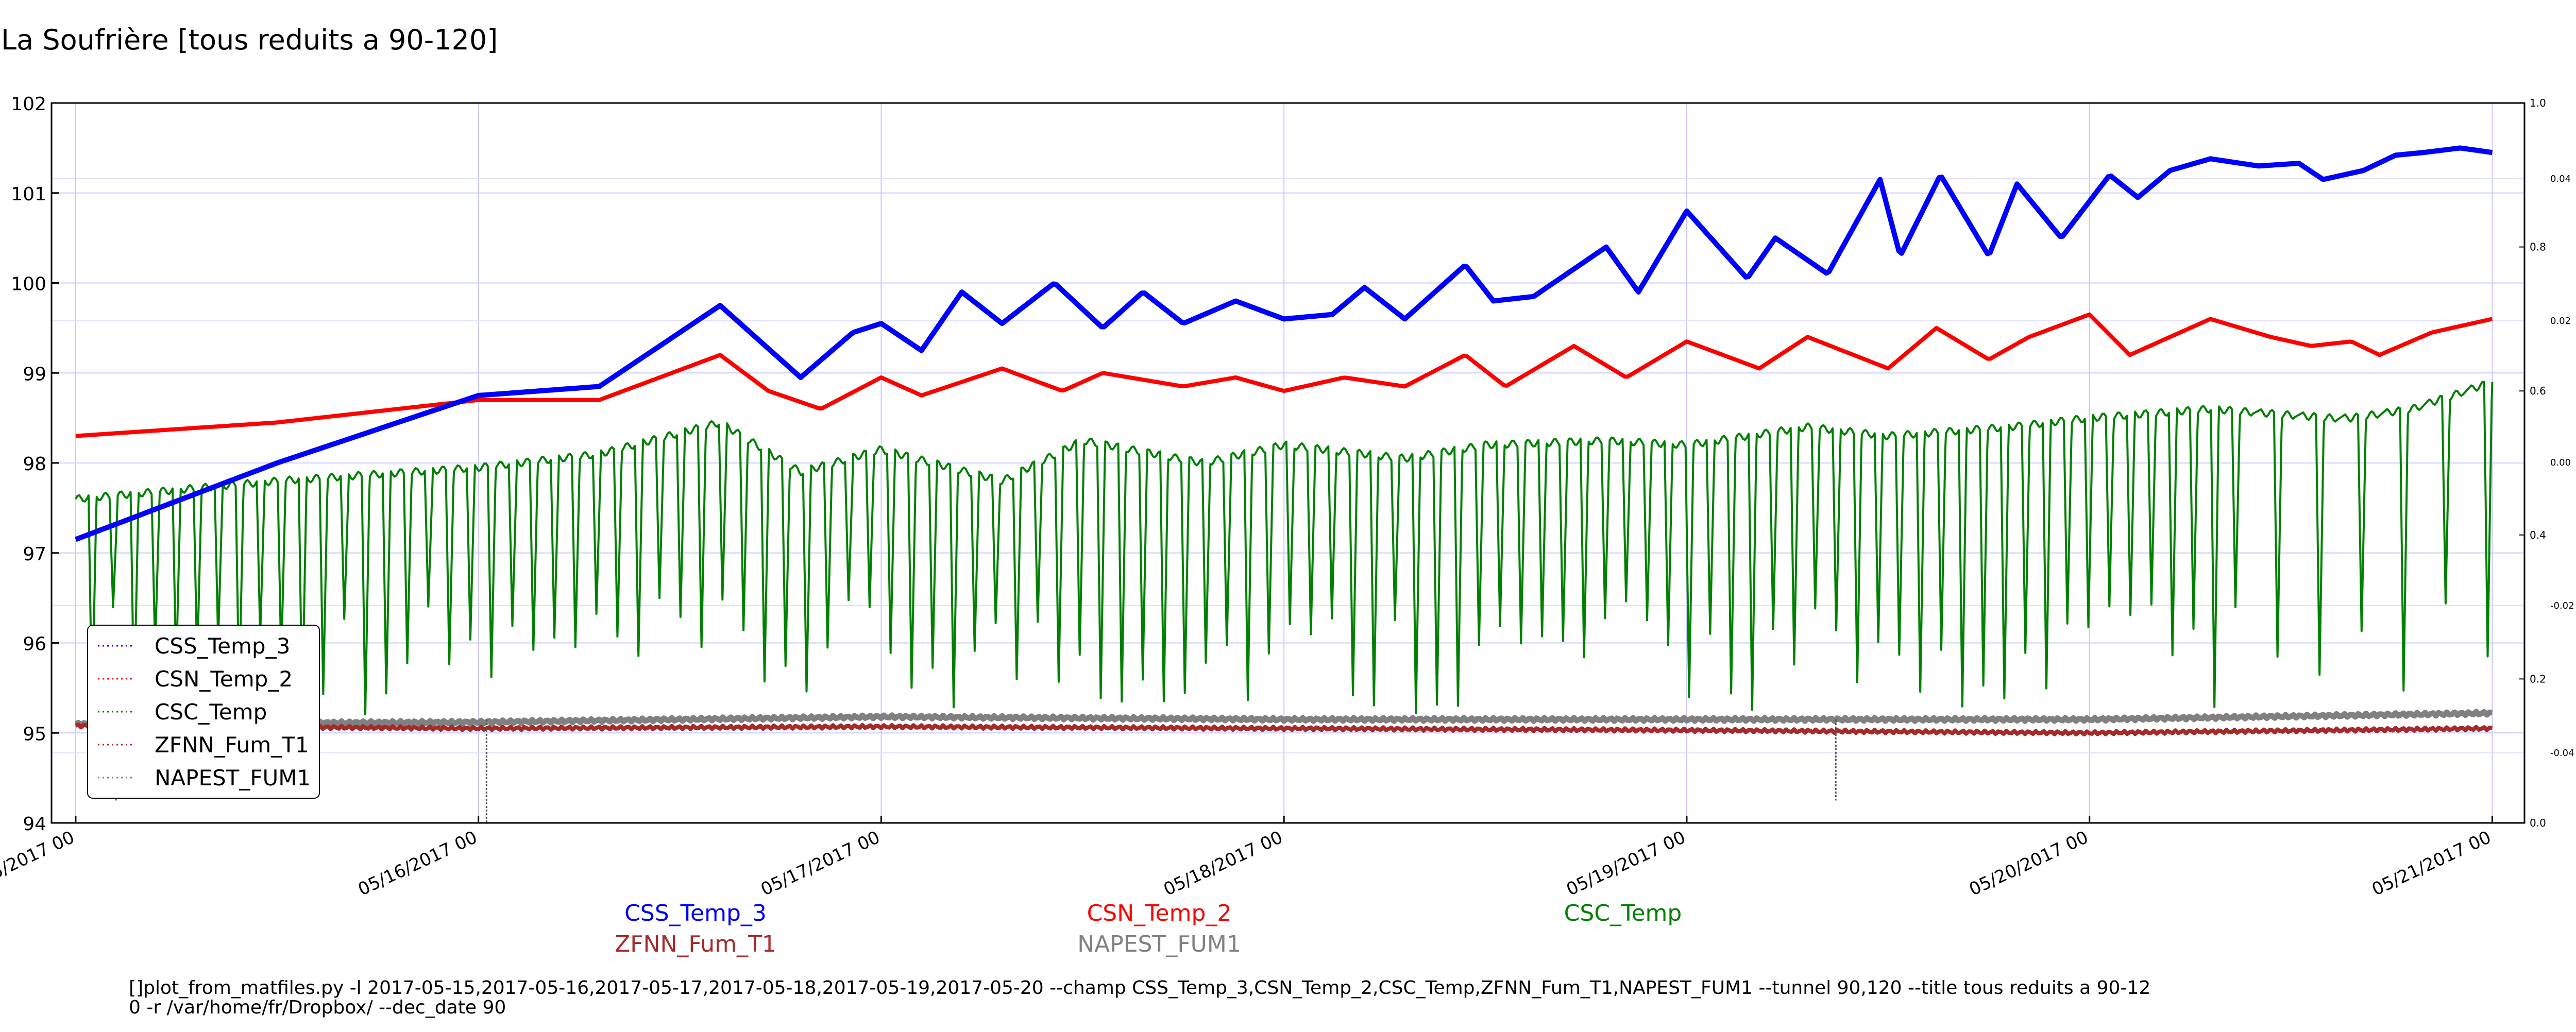 This screenshot has height=1032, width=2576. Describe the element at coordinates (2538, 535) in the screenshot. I see `right-tick-label: 0.4` at that location.